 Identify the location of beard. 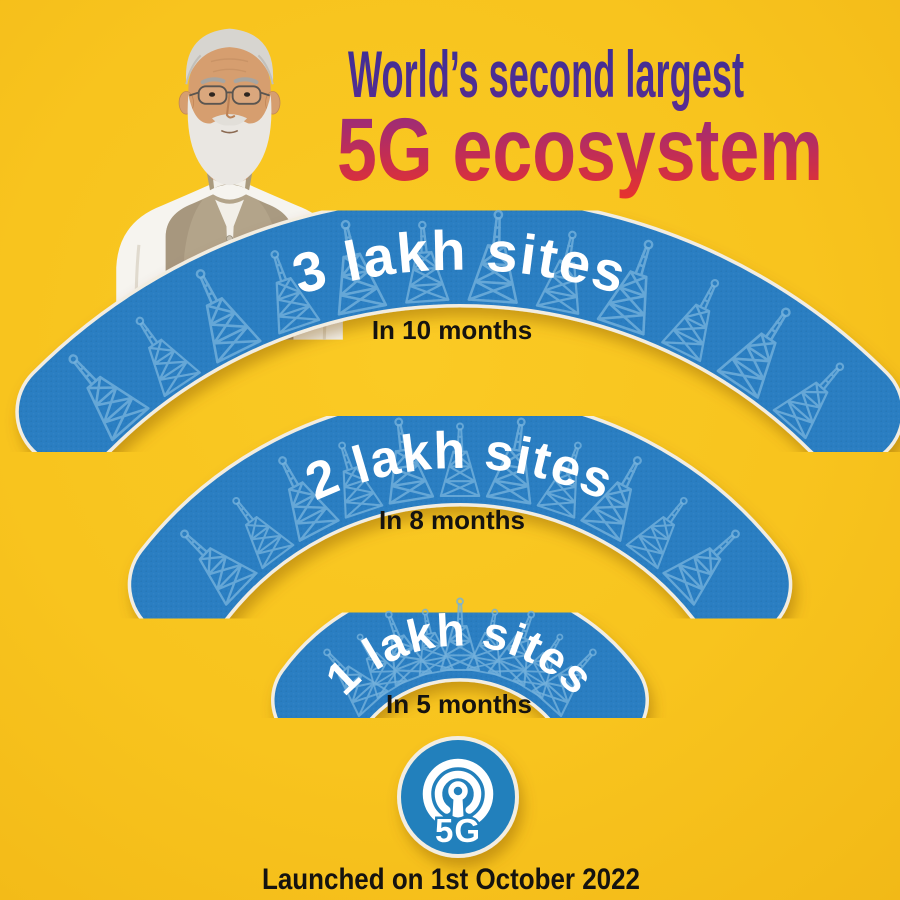
(229, 140).